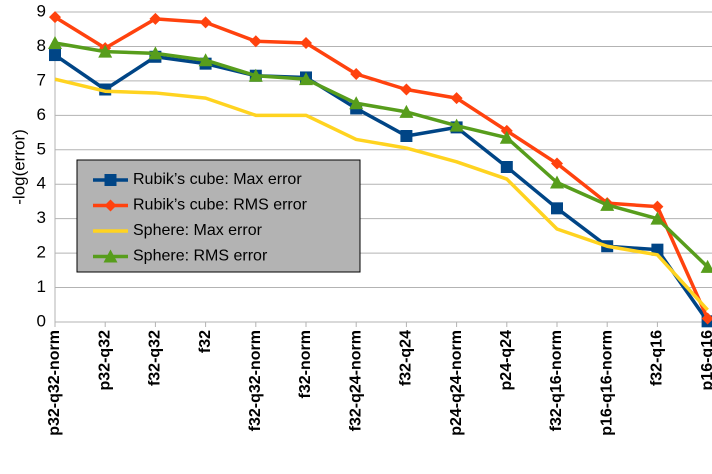 This screenshot has width=712, height=474. What do you see at coordinates (506, 360) in the screenshot?
I see `x-tick-label: p24-q24` at bounding box center [506, 360].